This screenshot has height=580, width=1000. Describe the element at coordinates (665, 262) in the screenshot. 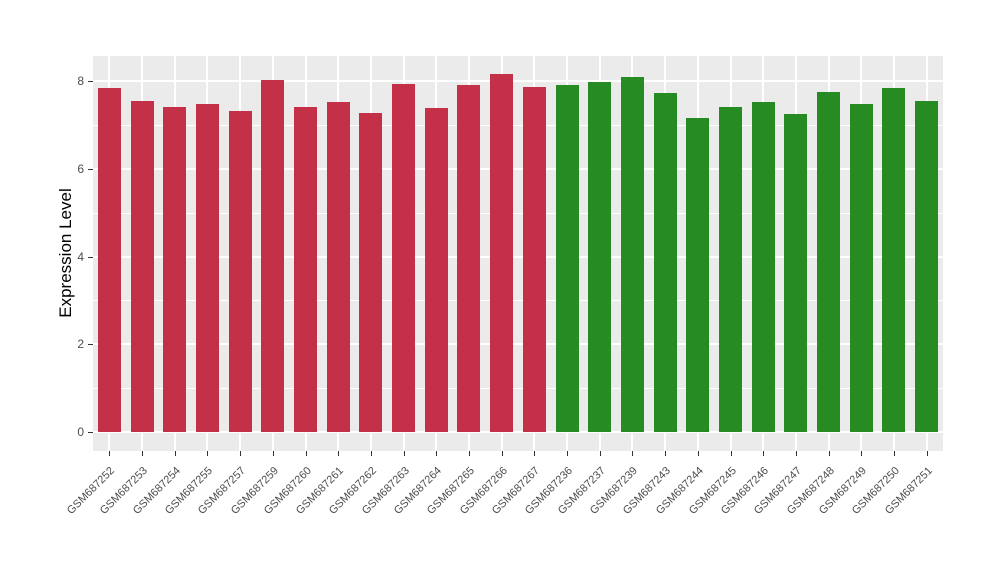

I see `bar-GSM687243` at that location.